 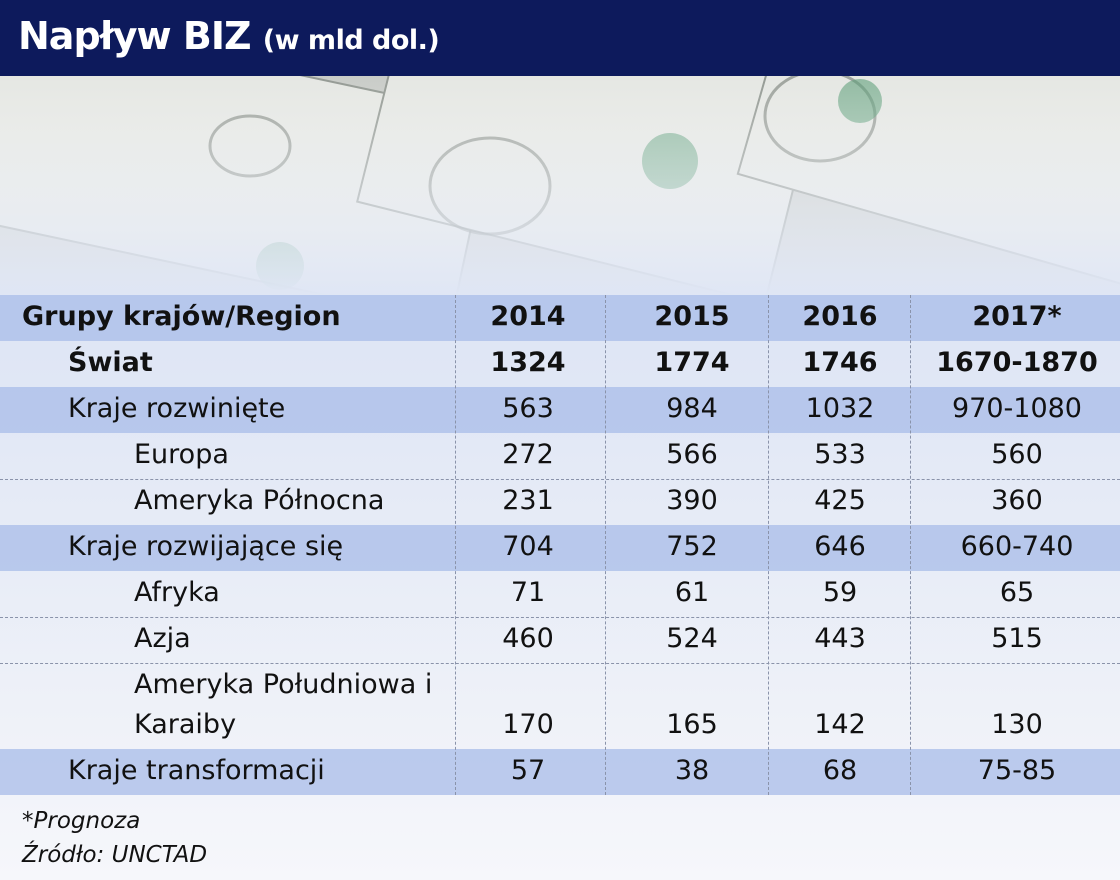 What do you see at coordinates (692, 408) in the screenshot?
I see `cell-value: 984` at bounding box center [692, 408].